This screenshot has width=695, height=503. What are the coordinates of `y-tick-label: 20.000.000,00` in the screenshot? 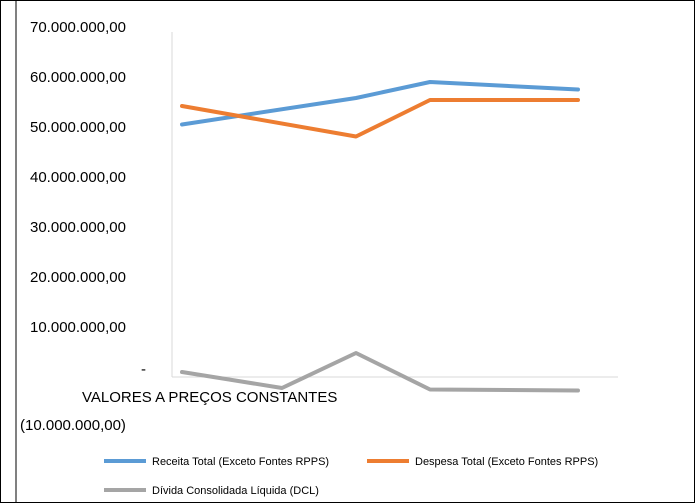 It's located at (78, 277).